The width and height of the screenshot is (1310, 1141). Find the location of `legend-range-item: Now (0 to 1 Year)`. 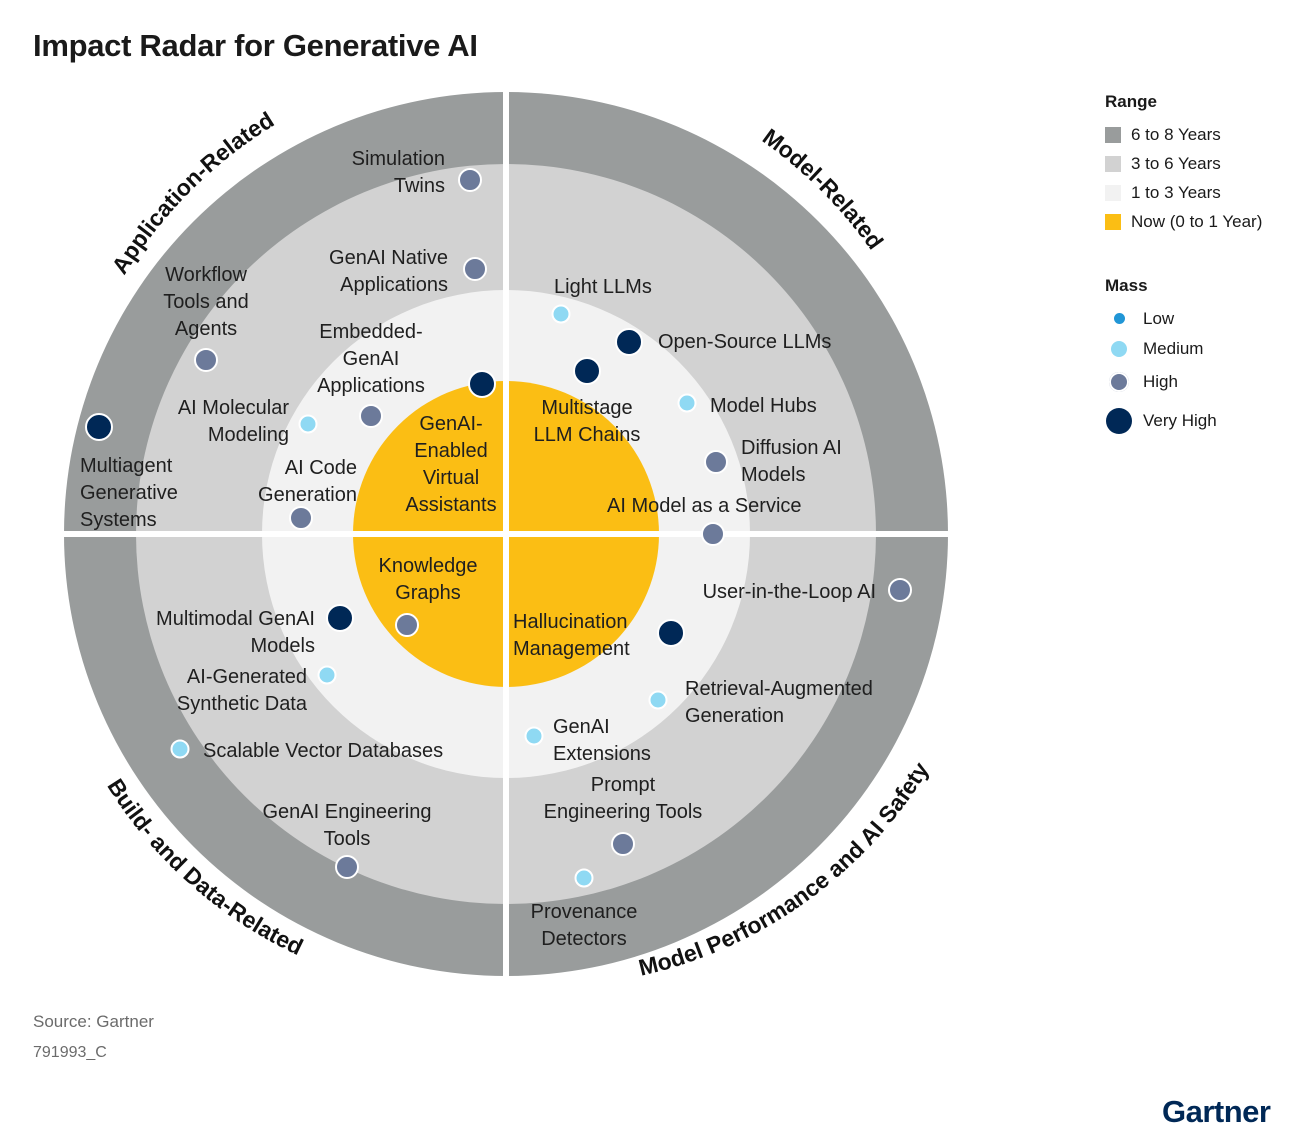

legend-range-item: Now (0 to 1 Year) is located at coordinates (1183, 221).